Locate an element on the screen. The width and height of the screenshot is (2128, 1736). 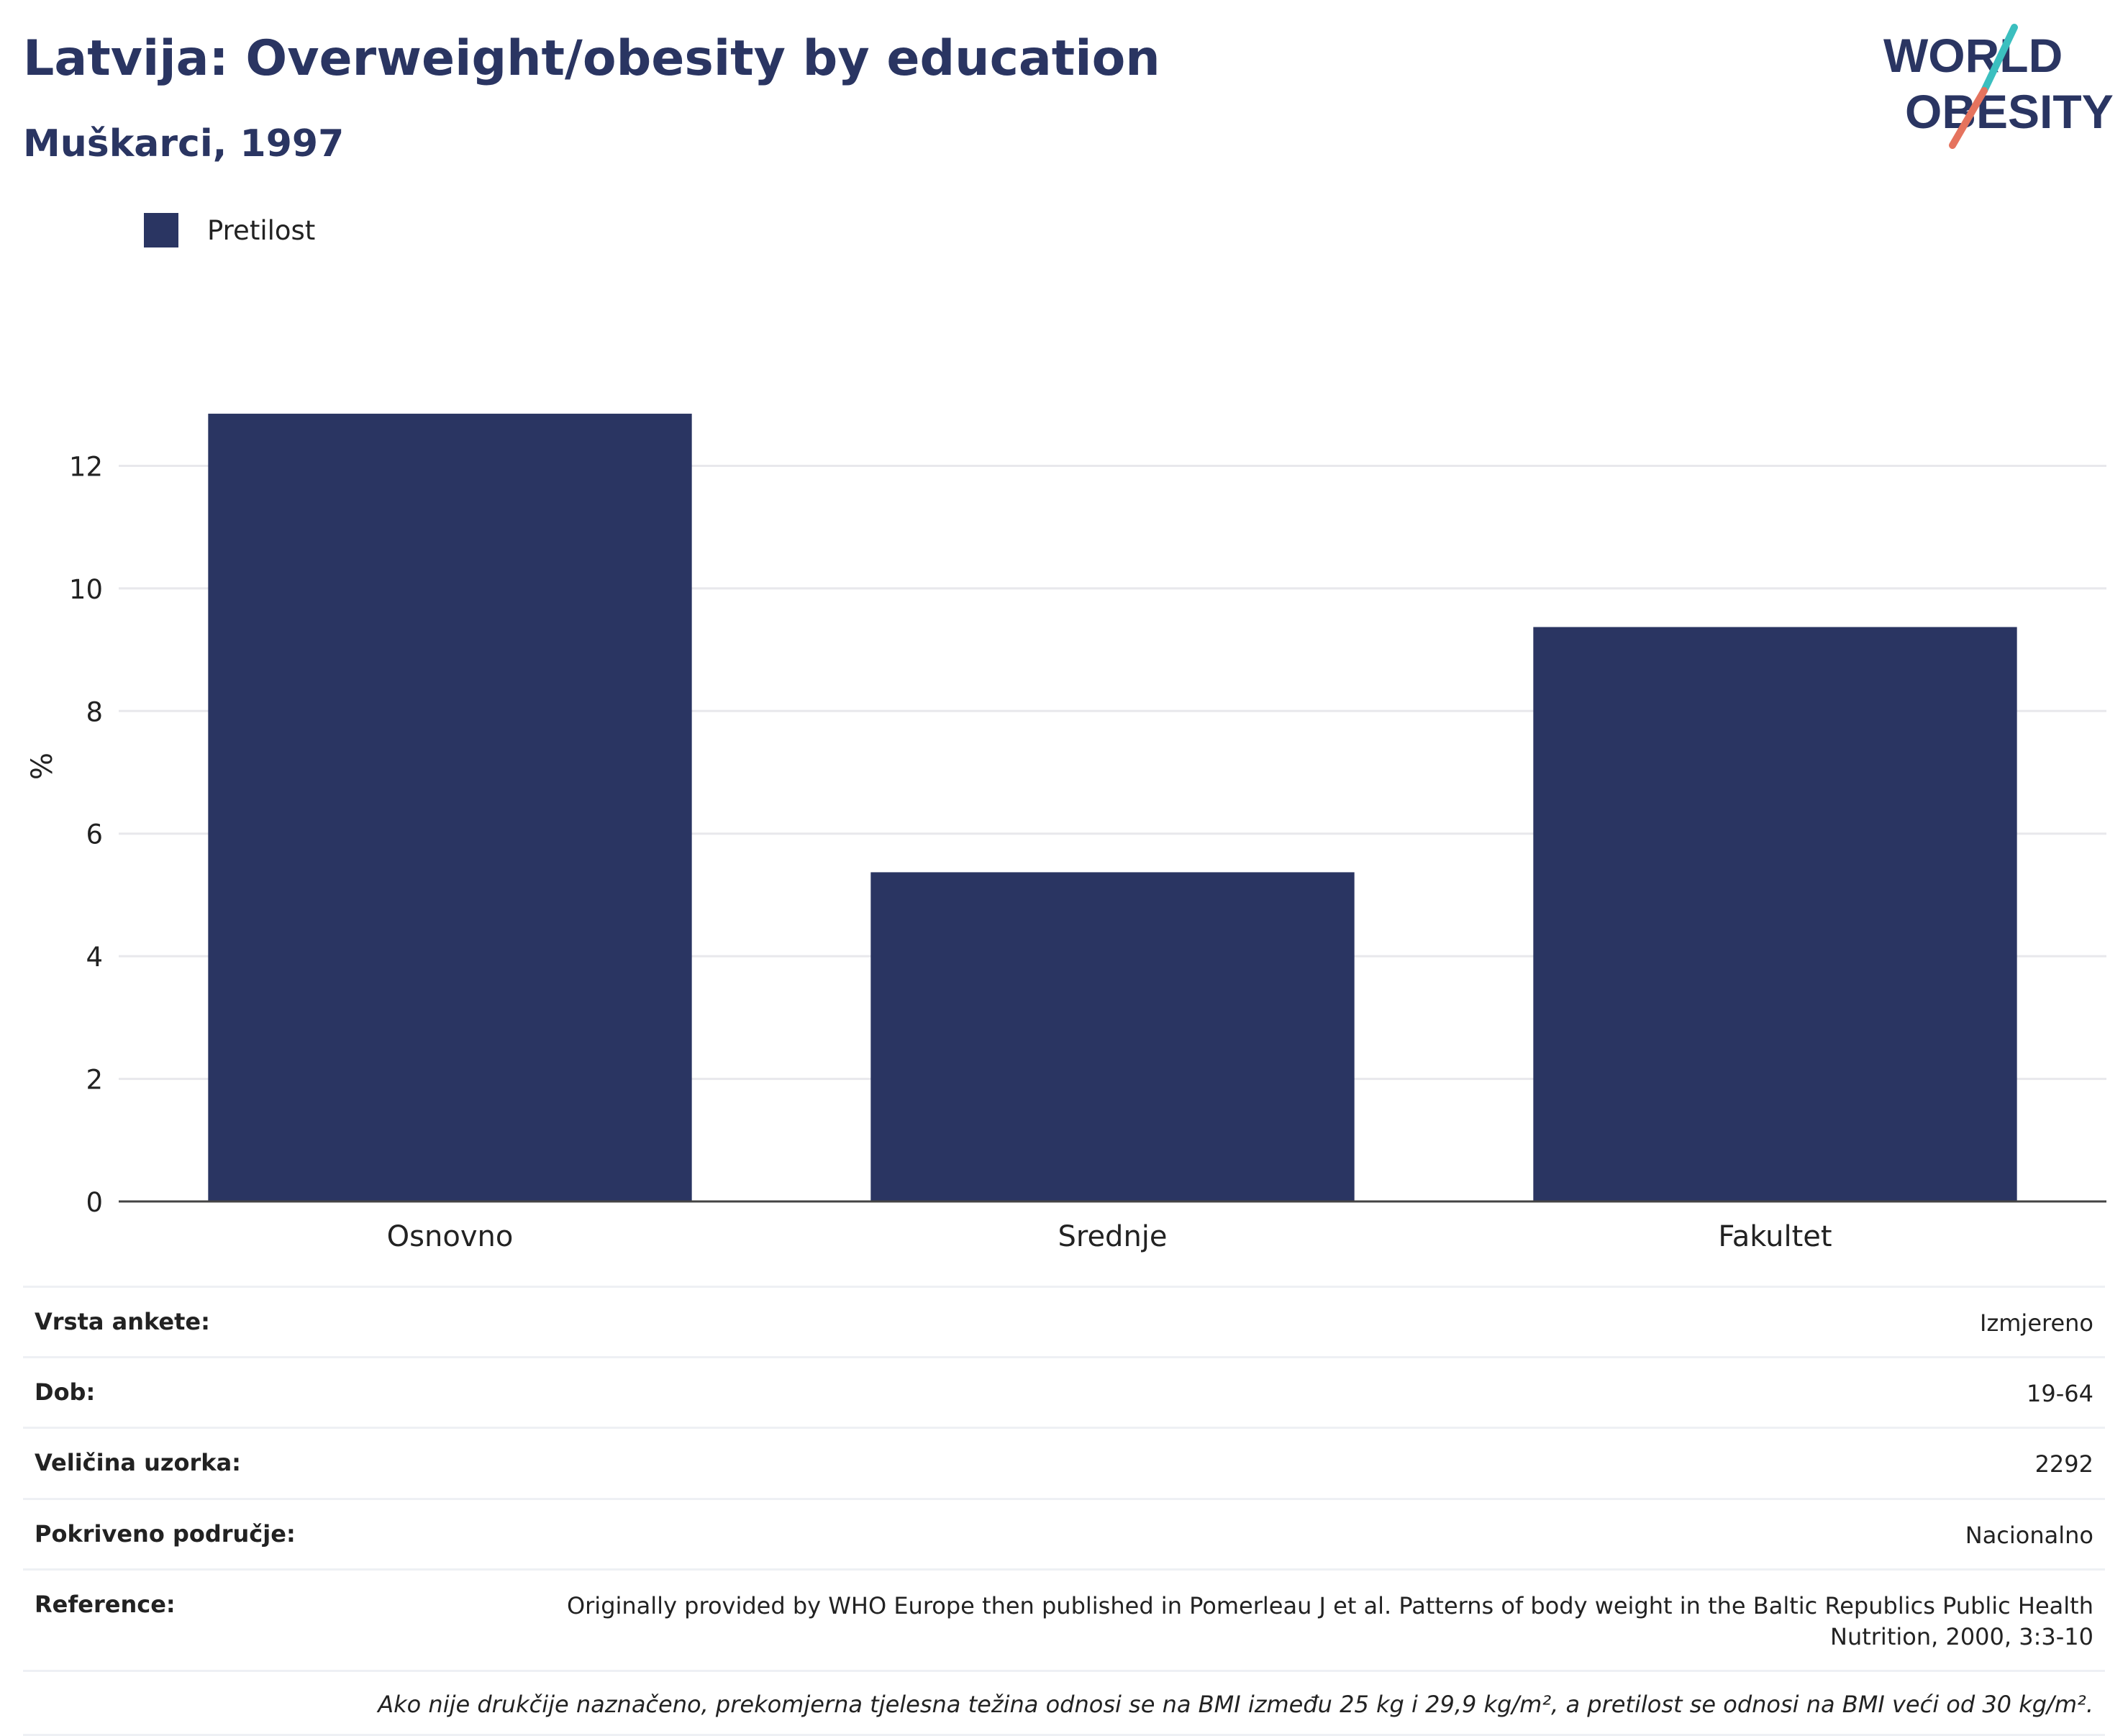
info-value: Nacionalno is located at coordinates (2029, 1535).